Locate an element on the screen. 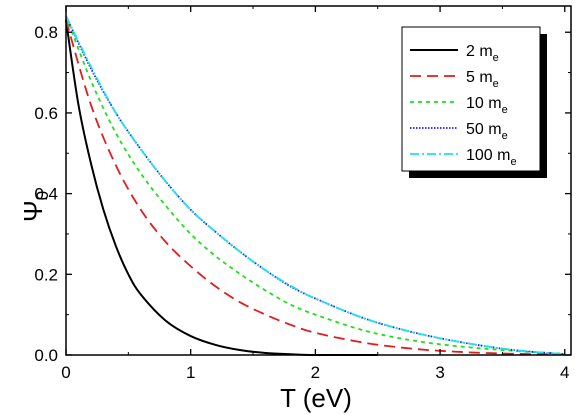  legend-label: 50 me is located at coordinates (487, 131).